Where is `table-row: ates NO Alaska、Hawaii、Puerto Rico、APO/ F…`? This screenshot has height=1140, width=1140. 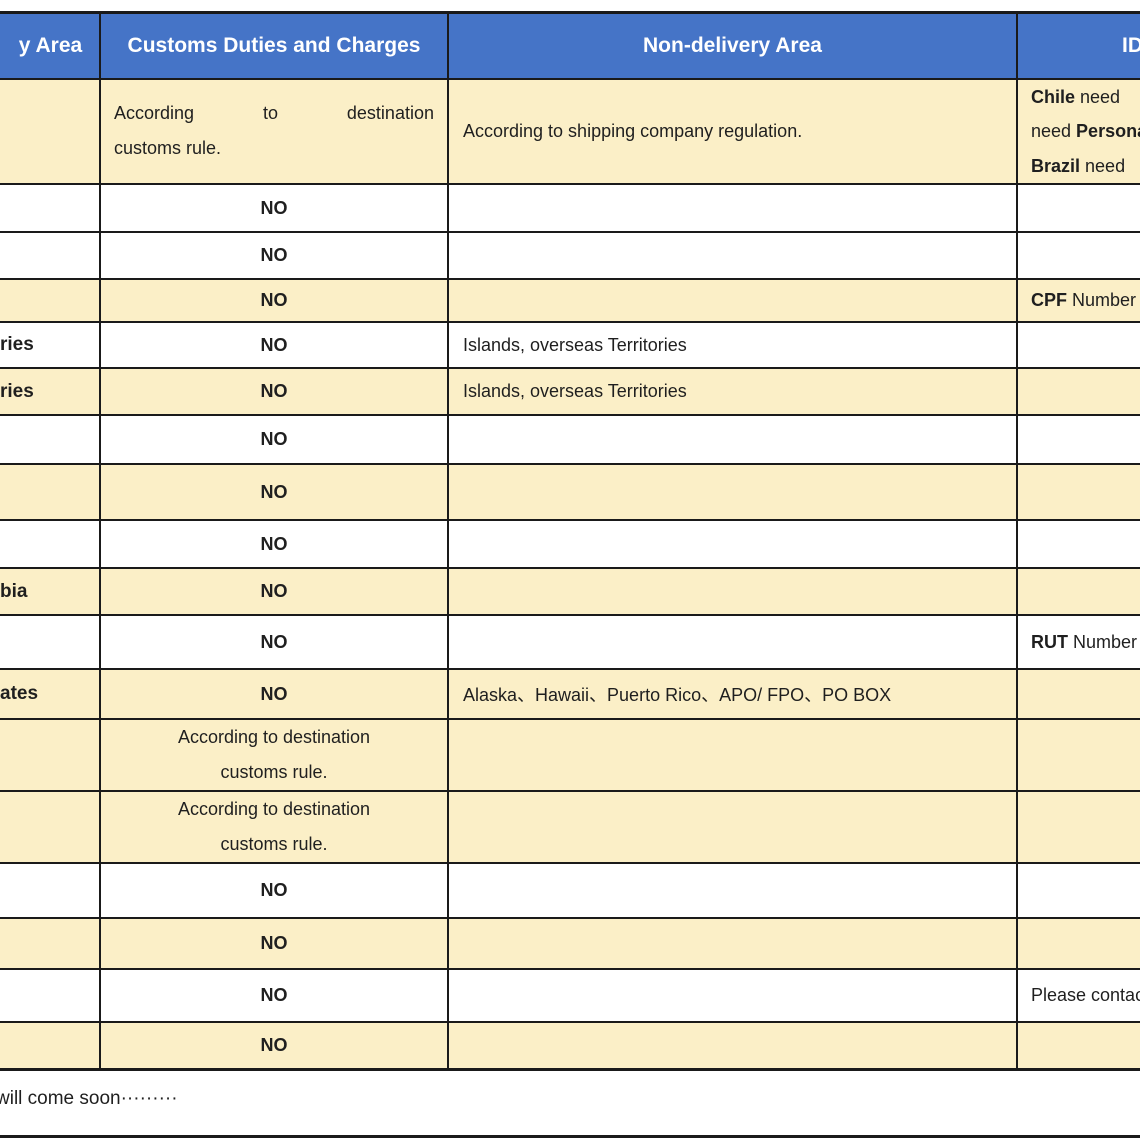
table-row: ates NO Alaska、Hawaii、Puerto Rico、APO/ F… is located at coordinates (570, 694).